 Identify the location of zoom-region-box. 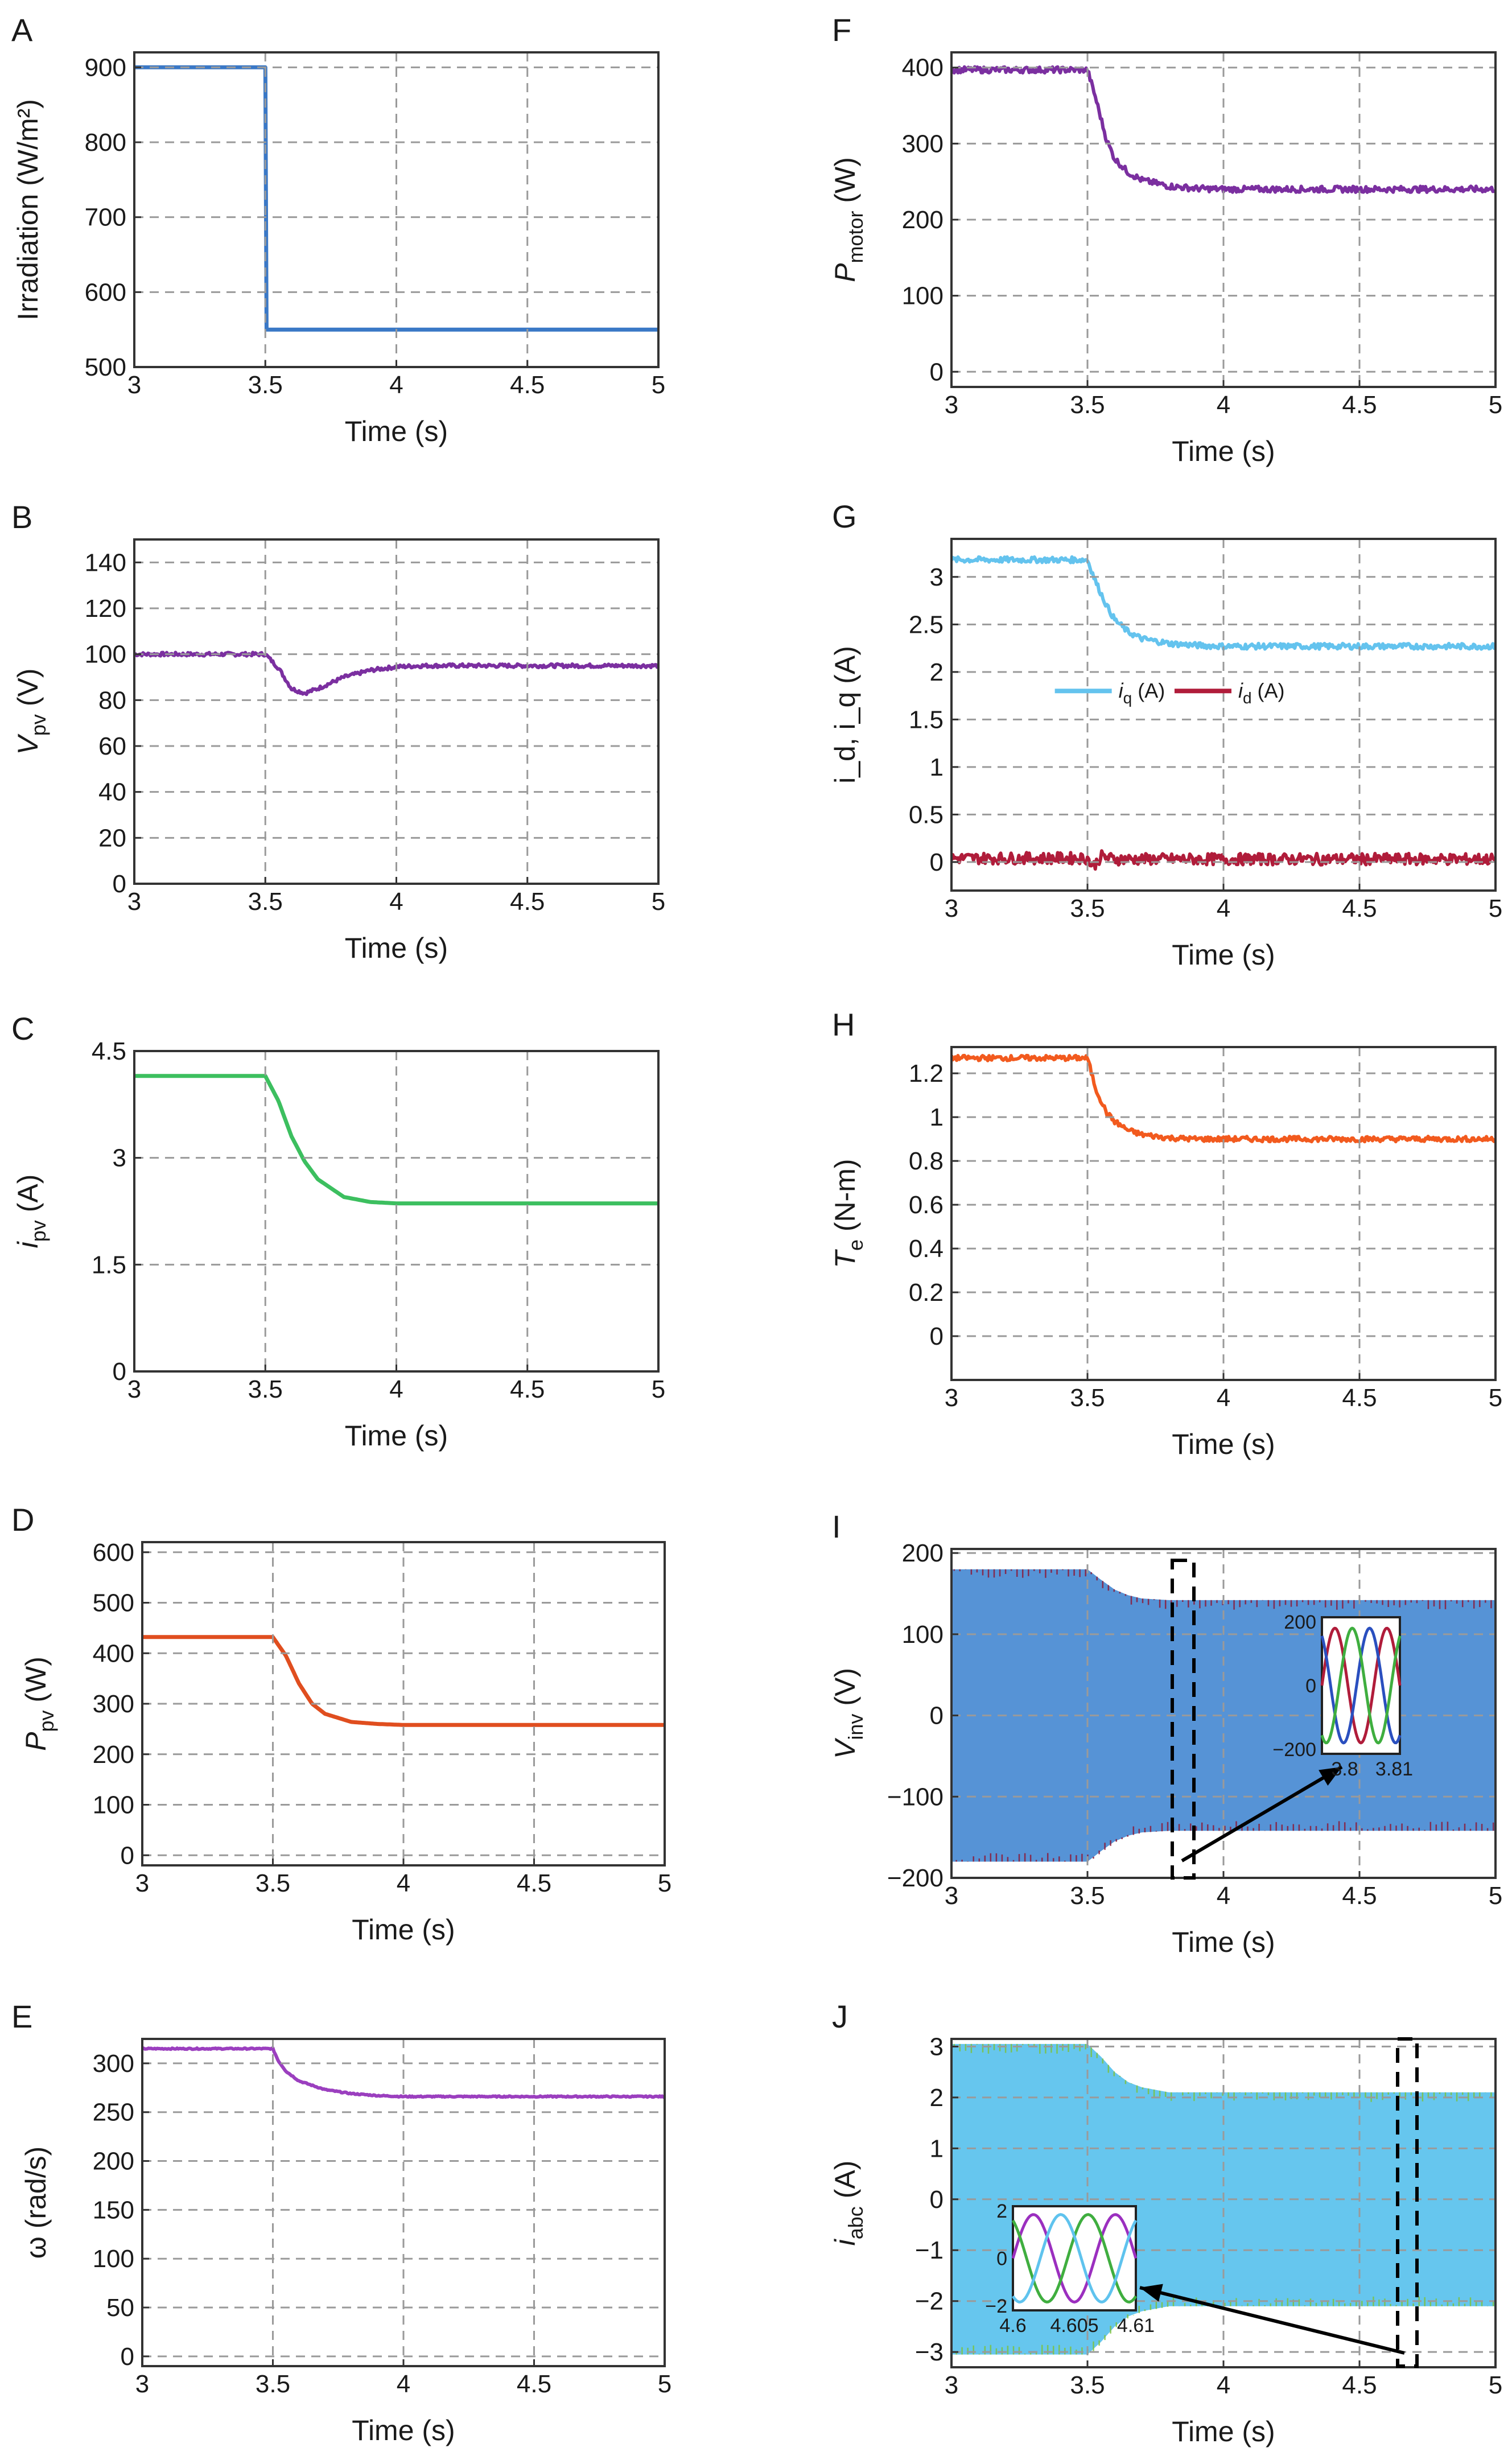
(1184, 1719).